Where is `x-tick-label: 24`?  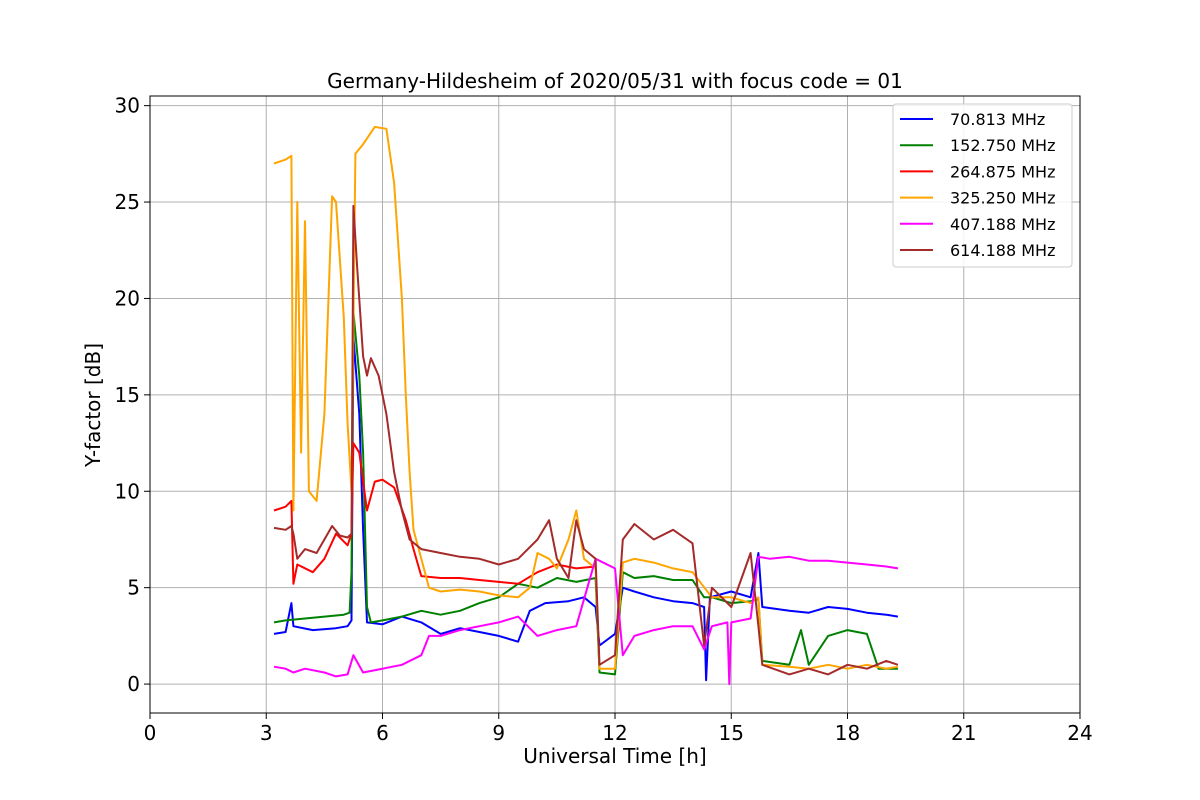 x-tick-label: 24 is located at coordinates (1079, 733).